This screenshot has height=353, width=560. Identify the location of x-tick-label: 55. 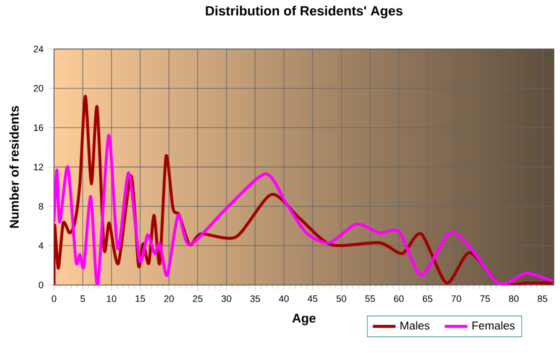
(370, 298).